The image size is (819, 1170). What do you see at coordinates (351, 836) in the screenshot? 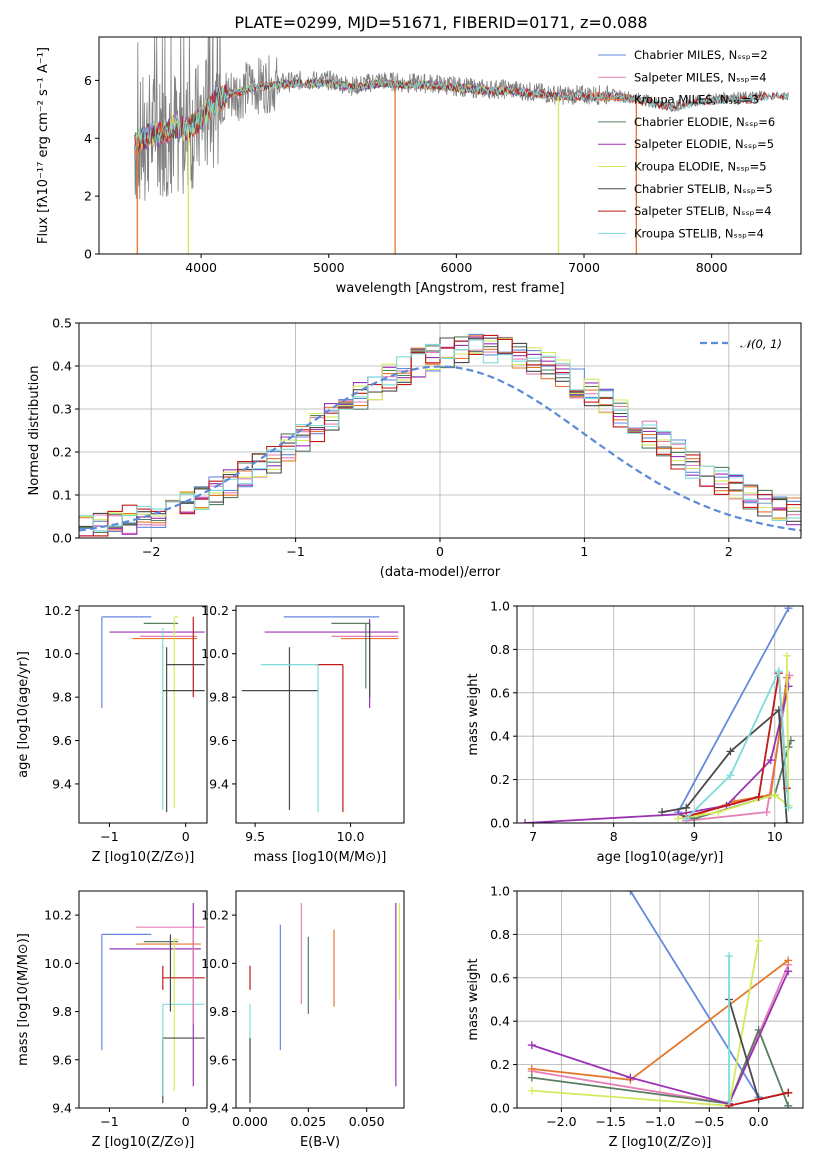
I see `x-tick-label: 10.0` at bounding box center [351, 836].